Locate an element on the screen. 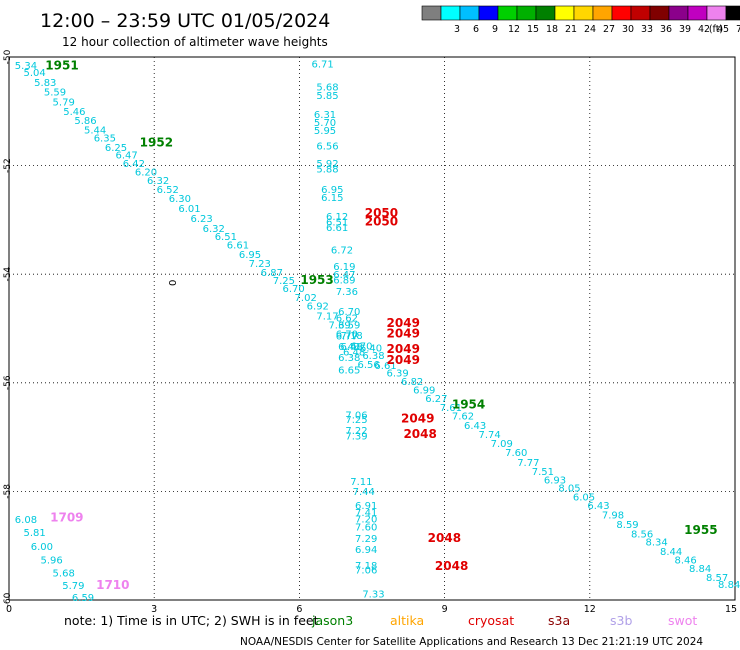 The height and width of the screenshot is (650, 740). y-tick-label: -54 is located at coordinates (8, 274).